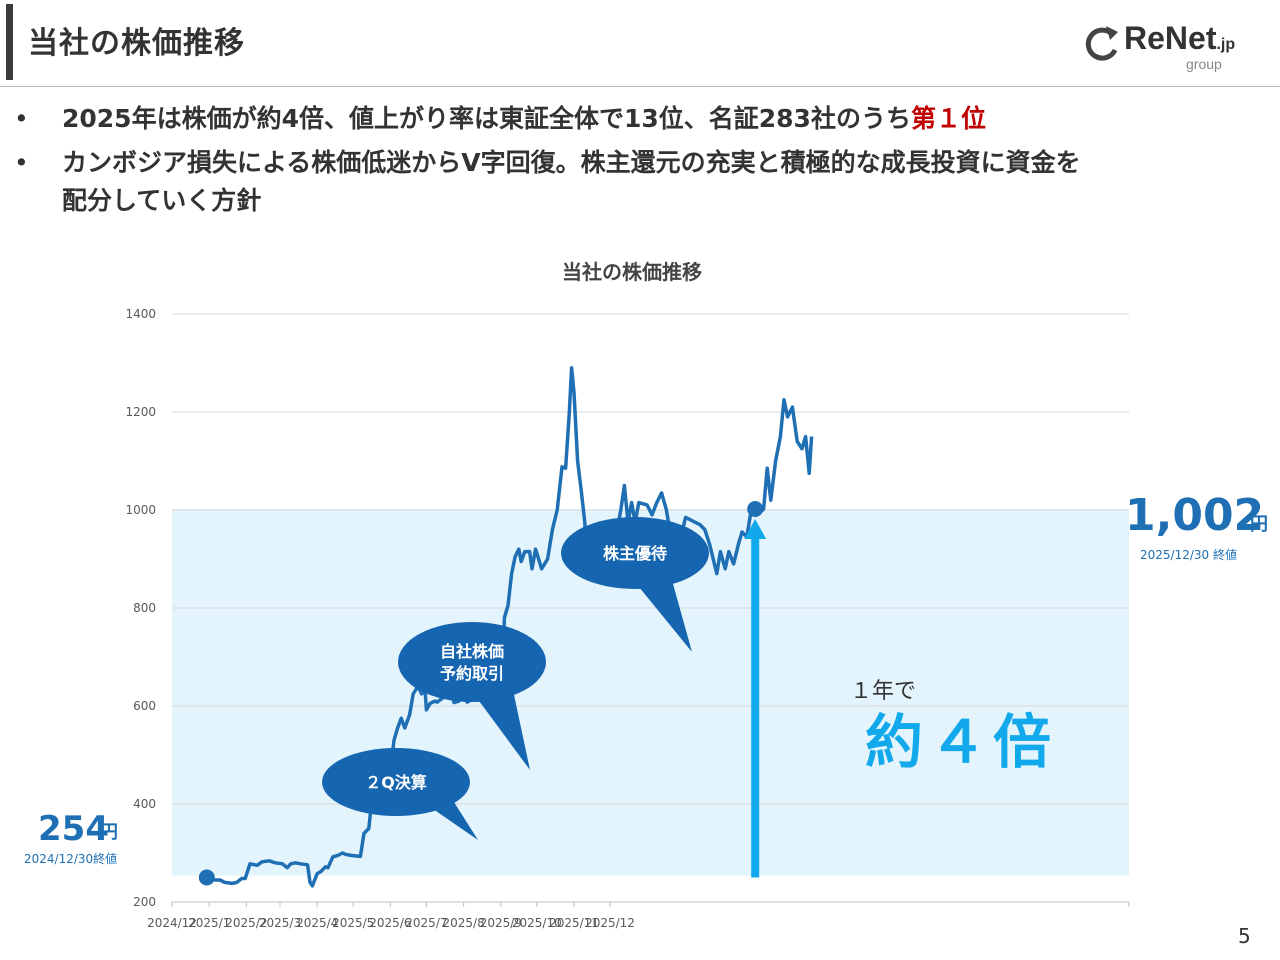  I want to click on callout-text: ２Q決算, so click(396, 782).